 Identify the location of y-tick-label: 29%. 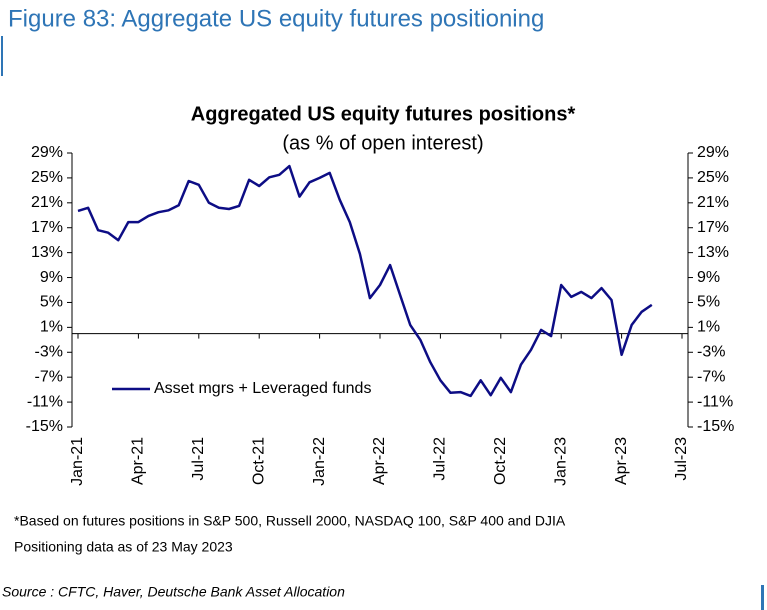
(47, 152).